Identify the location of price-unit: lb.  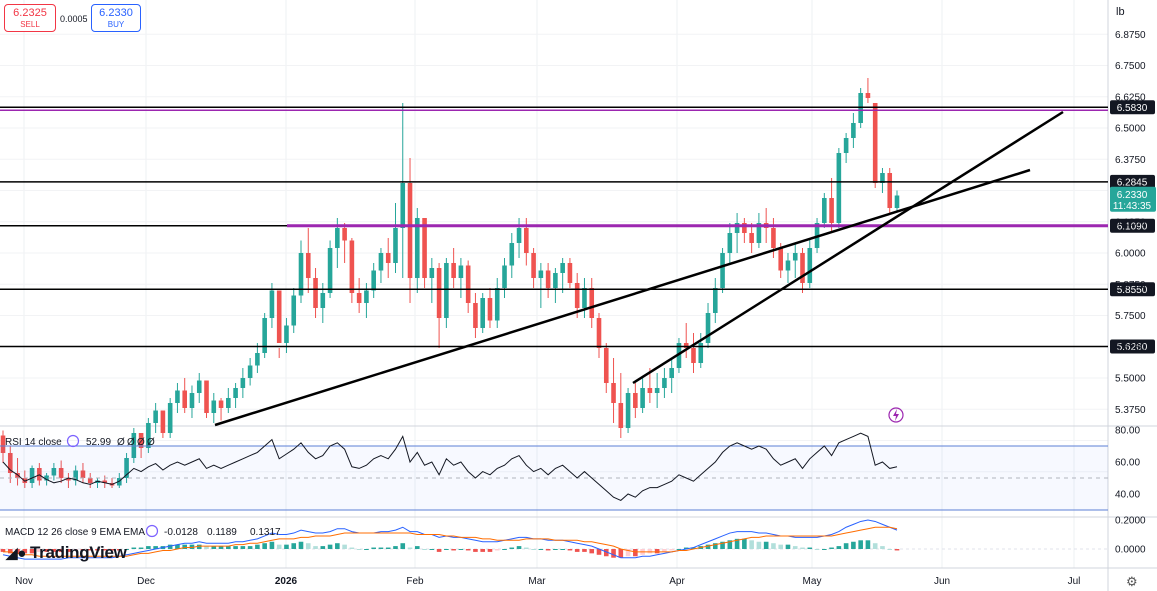
(1120, 12).